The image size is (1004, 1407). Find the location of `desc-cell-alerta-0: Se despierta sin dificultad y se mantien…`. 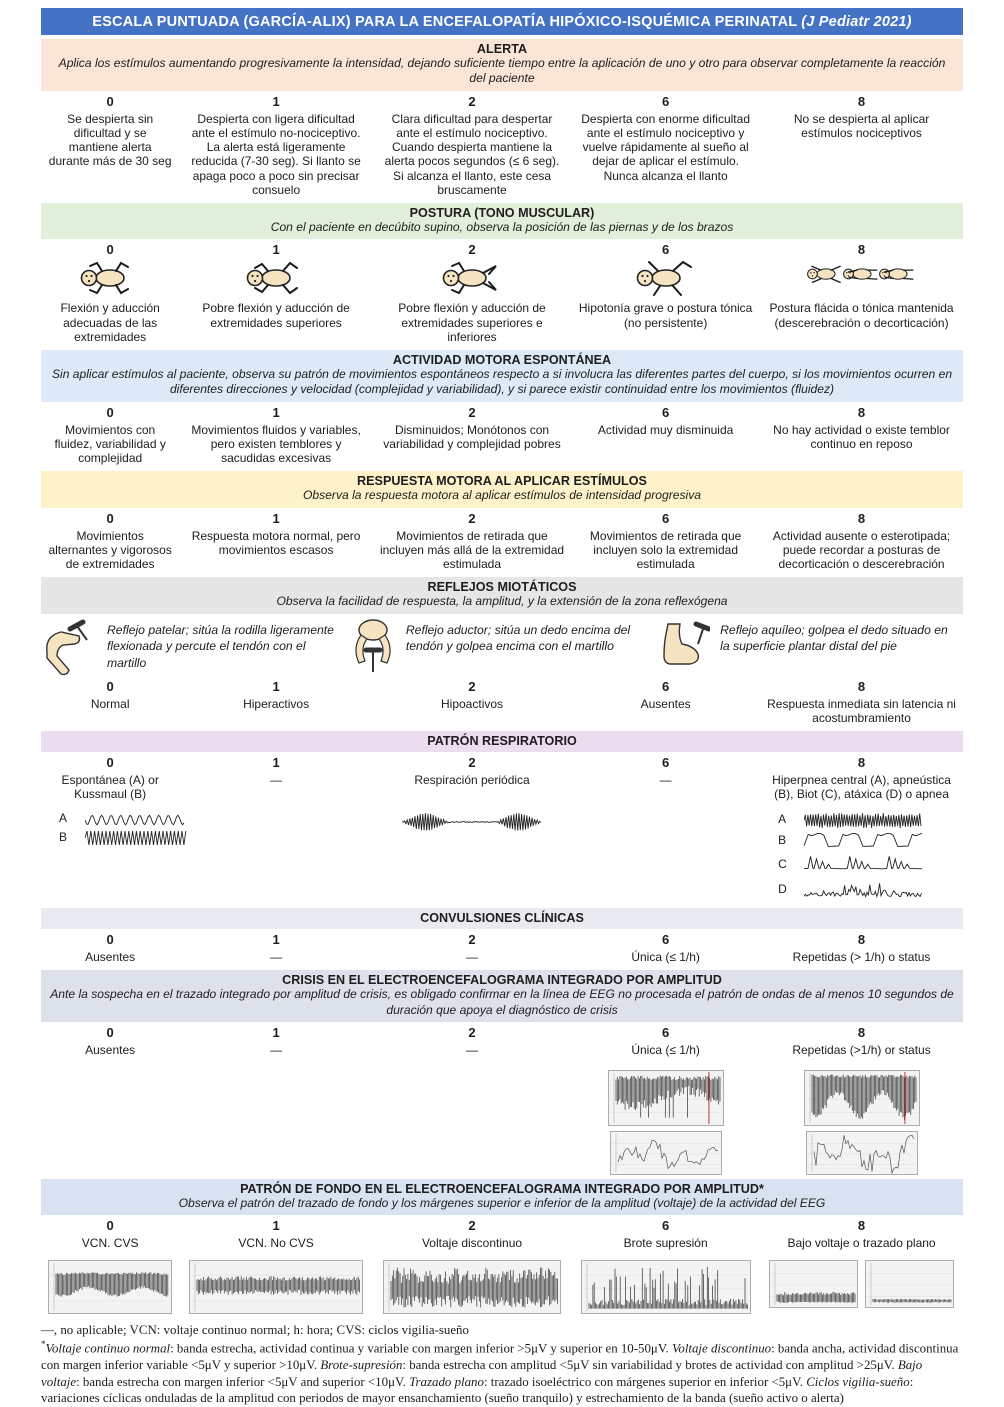

desc-cell-alerta-0: Se despierta sin dificultad y se mantien… is located at coordinates (110, 140).